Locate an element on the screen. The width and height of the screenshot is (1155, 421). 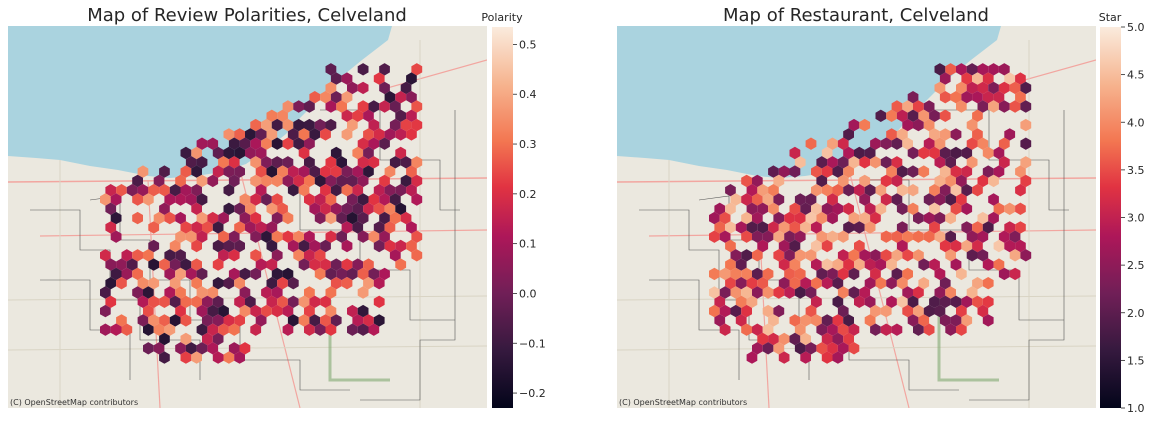
colorbar-tick-label: 3.5 is located at coordinates (1136, 170).